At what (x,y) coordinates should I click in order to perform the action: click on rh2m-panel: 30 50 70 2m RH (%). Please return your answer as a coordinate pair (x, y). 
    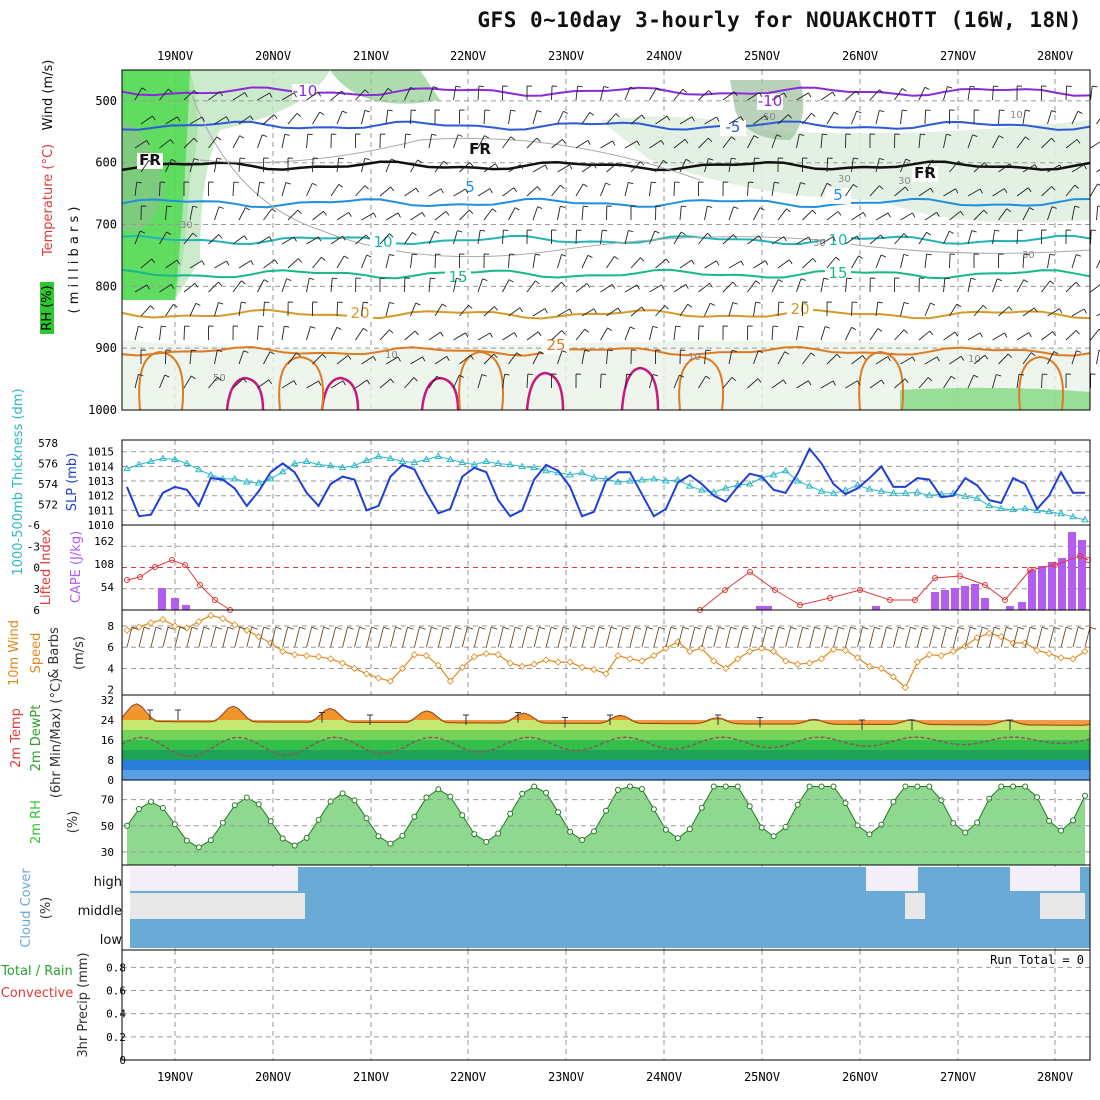
    Looking at the image, I should click on (560, 822).